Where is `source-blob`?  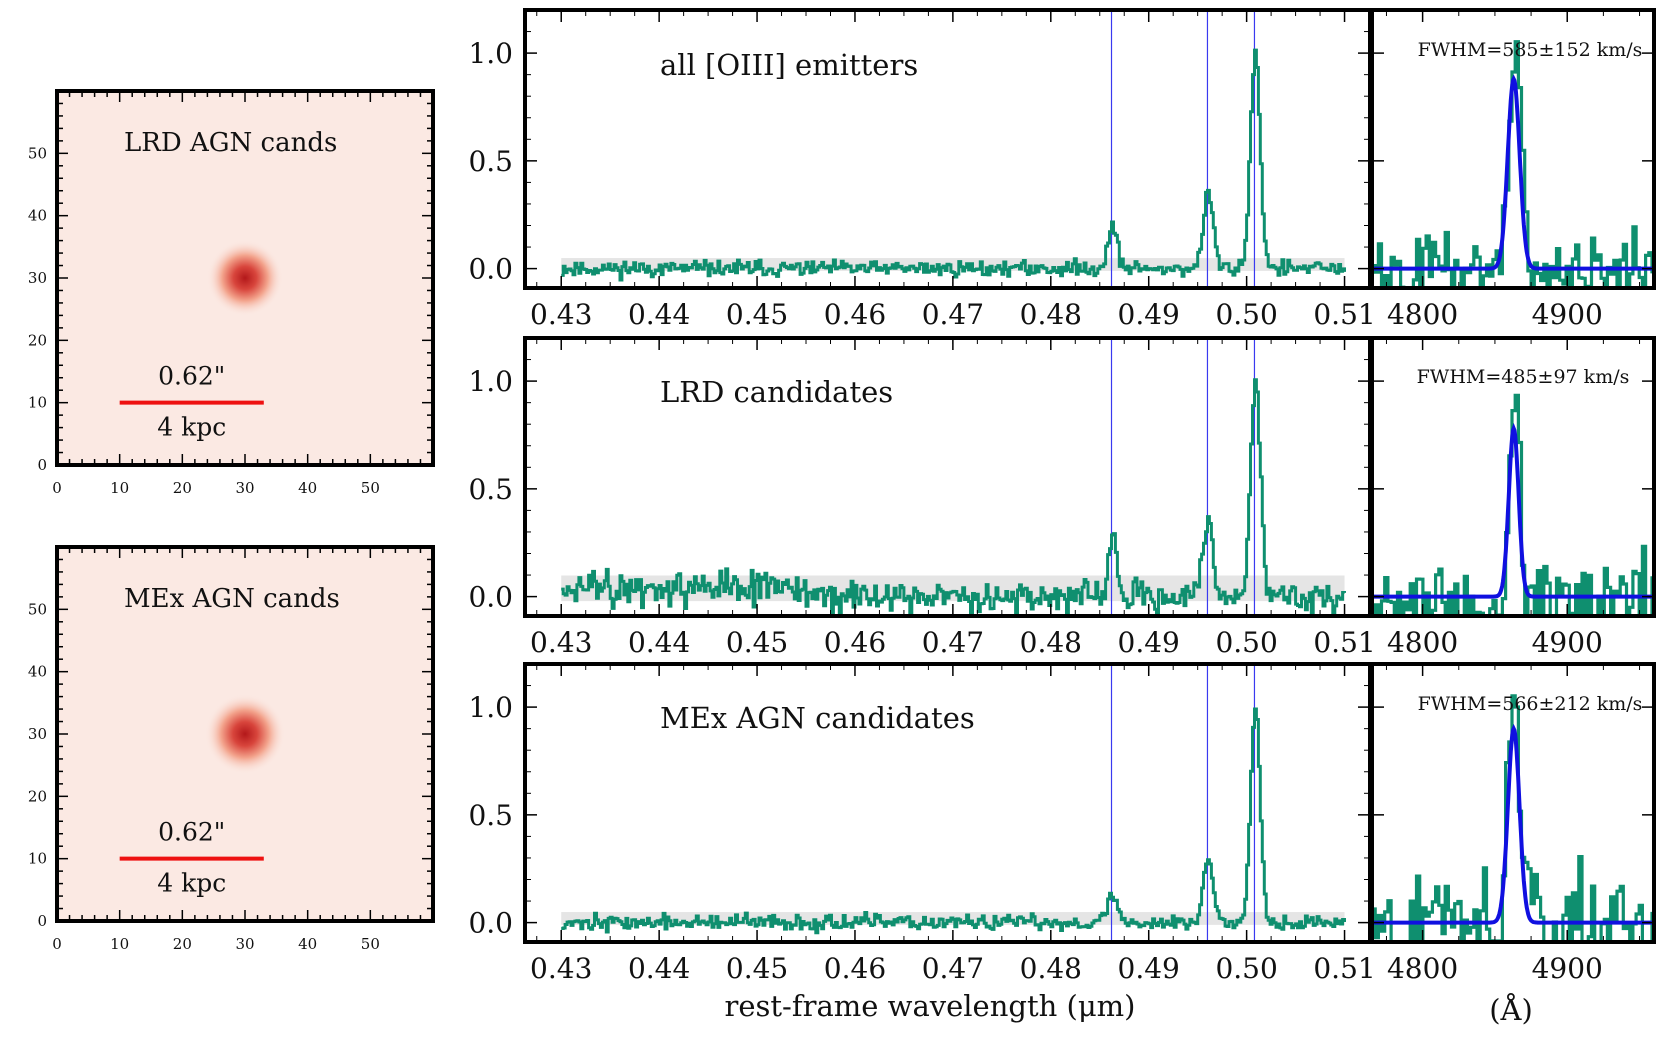 source-blob is located at coordinates (245, 278).